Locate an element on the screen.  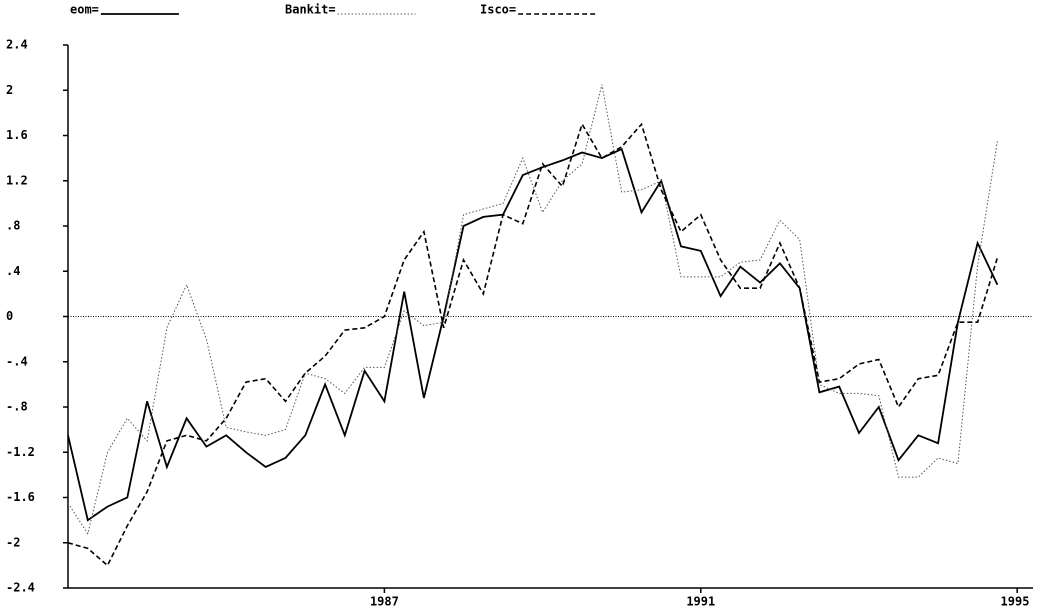
x-tick-label: 1991 is located at coordinates (700, 602).